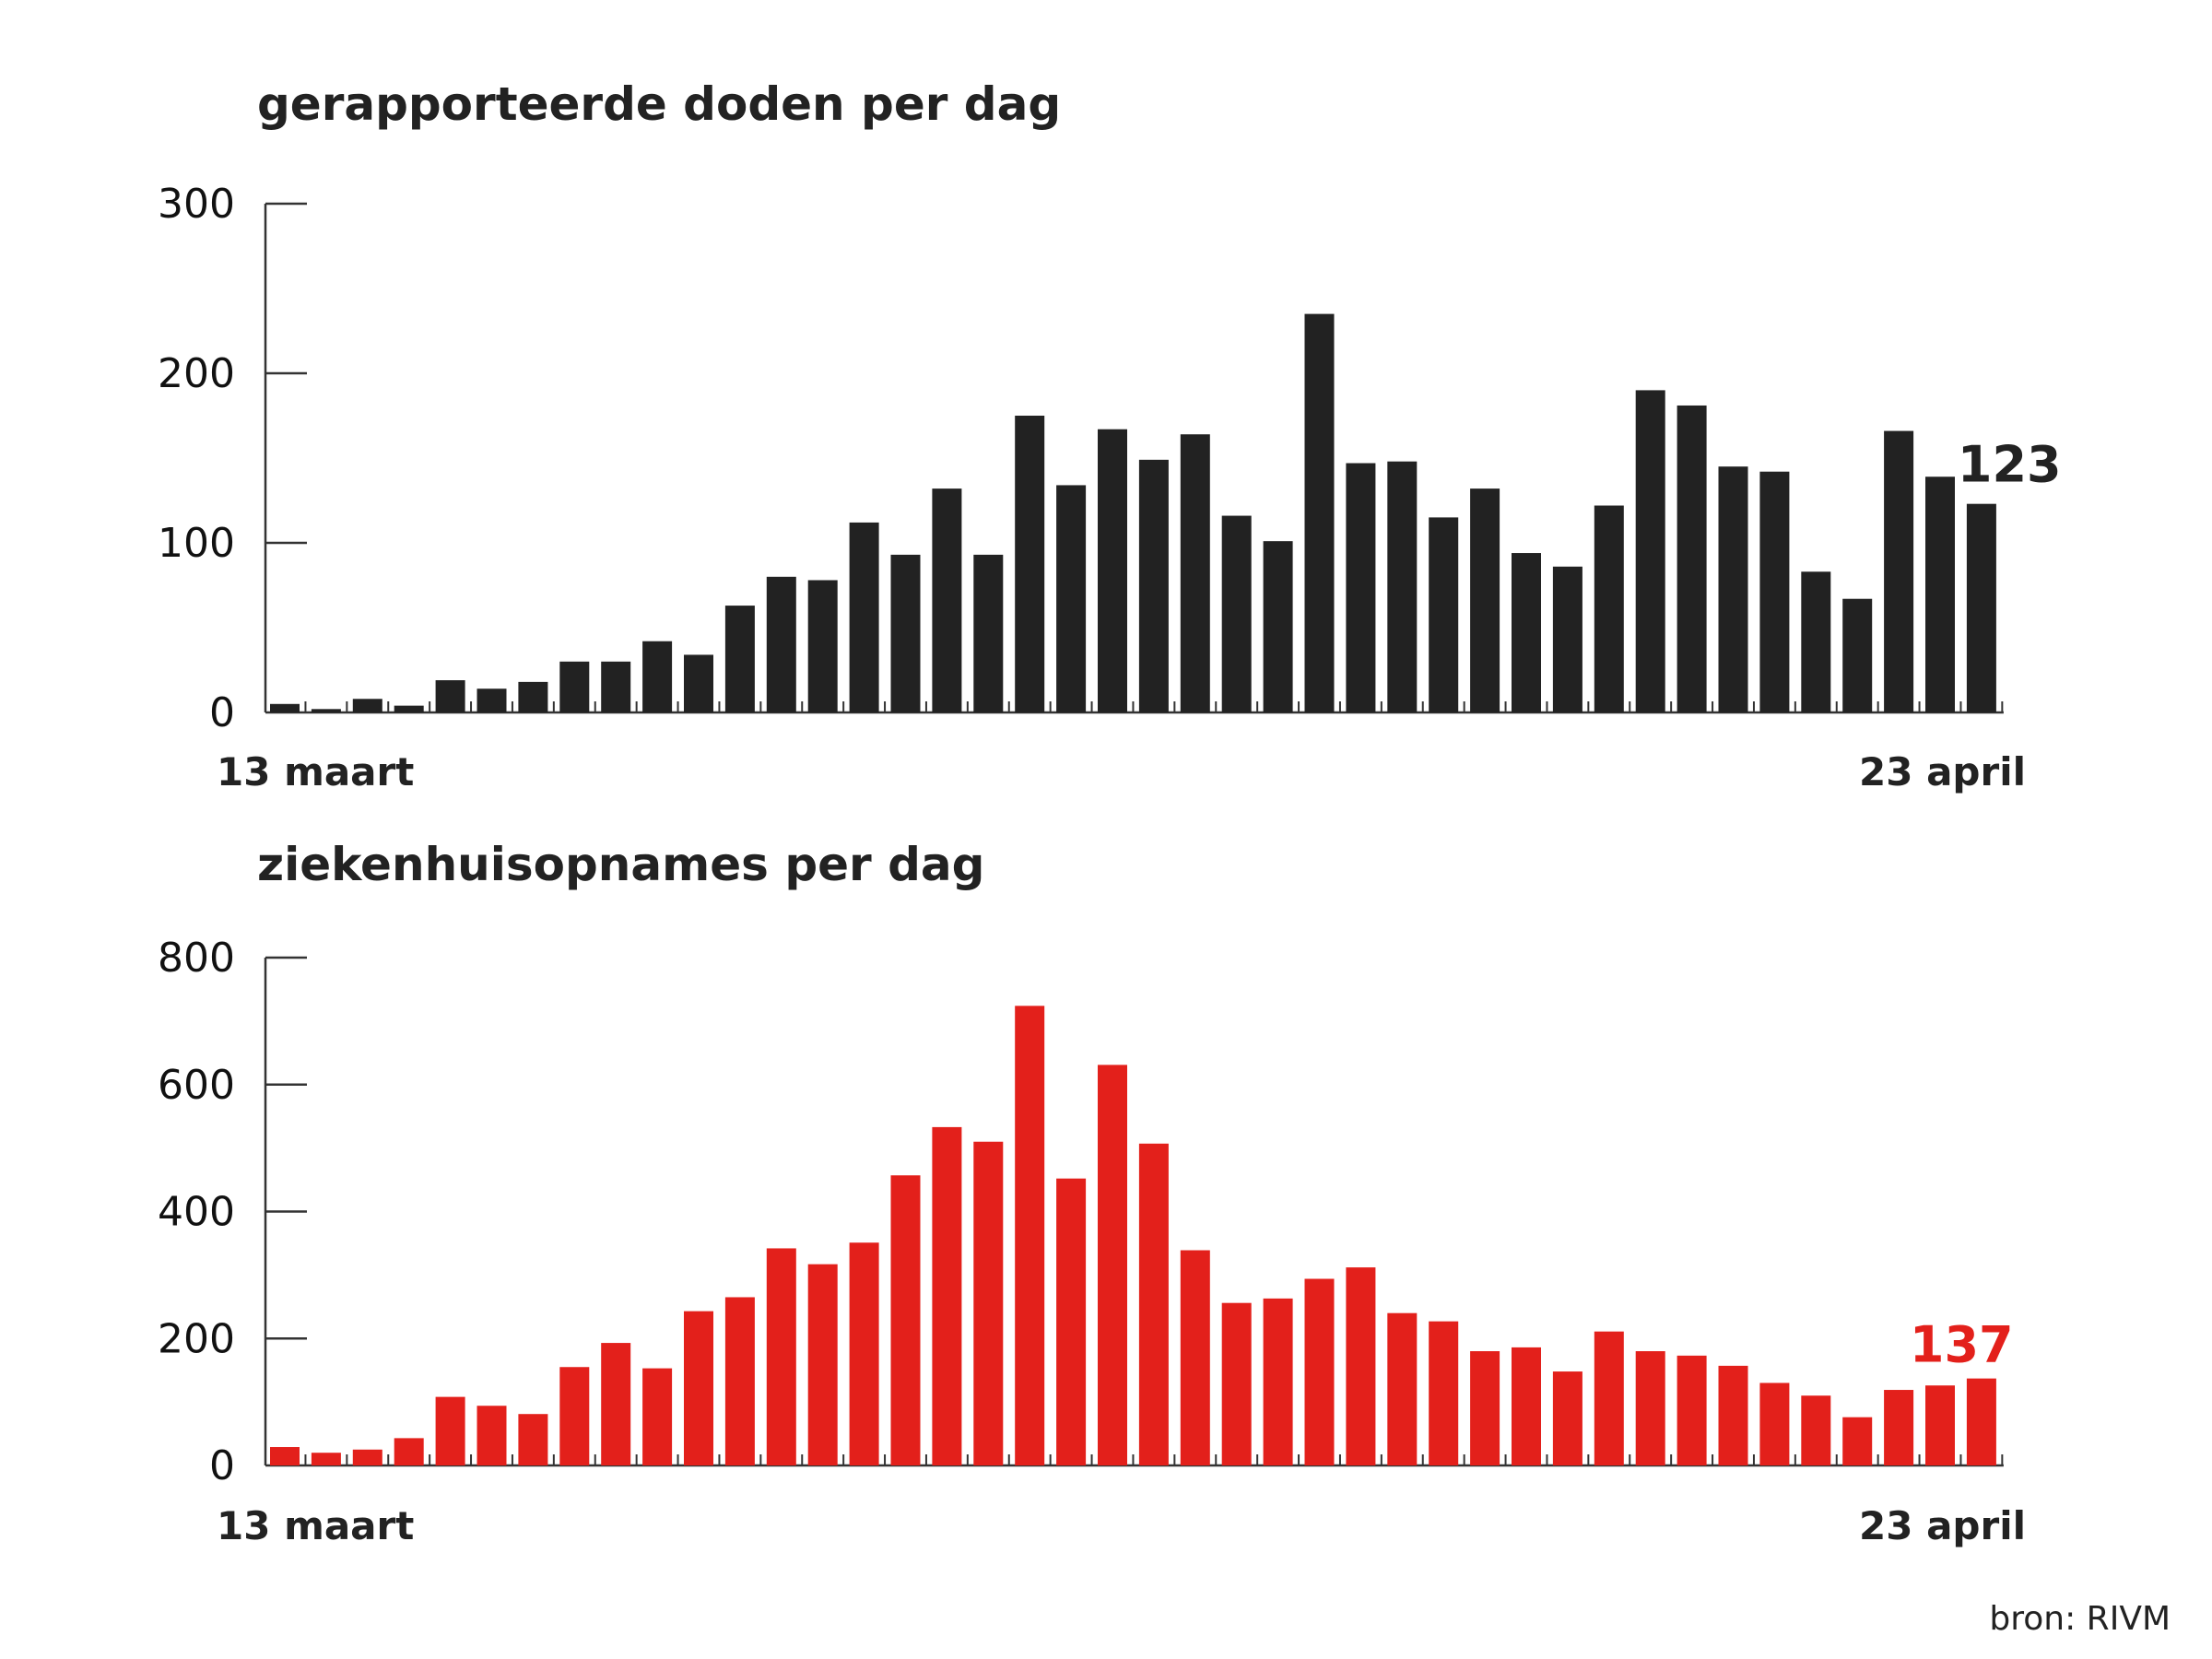 This screenshot has height=1659, width=2212. What do you see at coordinates (367, 1457) in the screenshot?
I see `admissions-bar: 15 mrt: 25` at bounding box center [367, 1457].